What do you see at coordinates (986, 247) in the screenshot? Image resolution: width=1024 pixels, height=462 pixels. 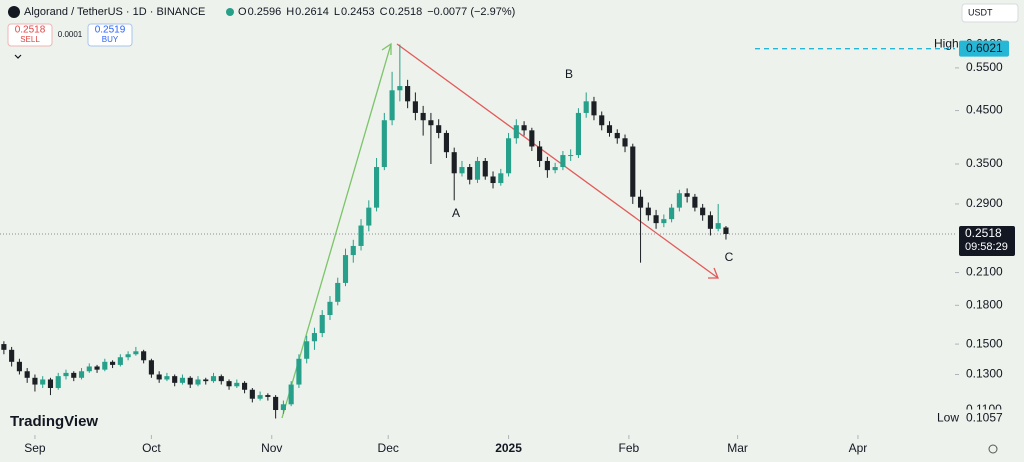 I see `countdown: 09:58:29` at bounding box center [986, 247].